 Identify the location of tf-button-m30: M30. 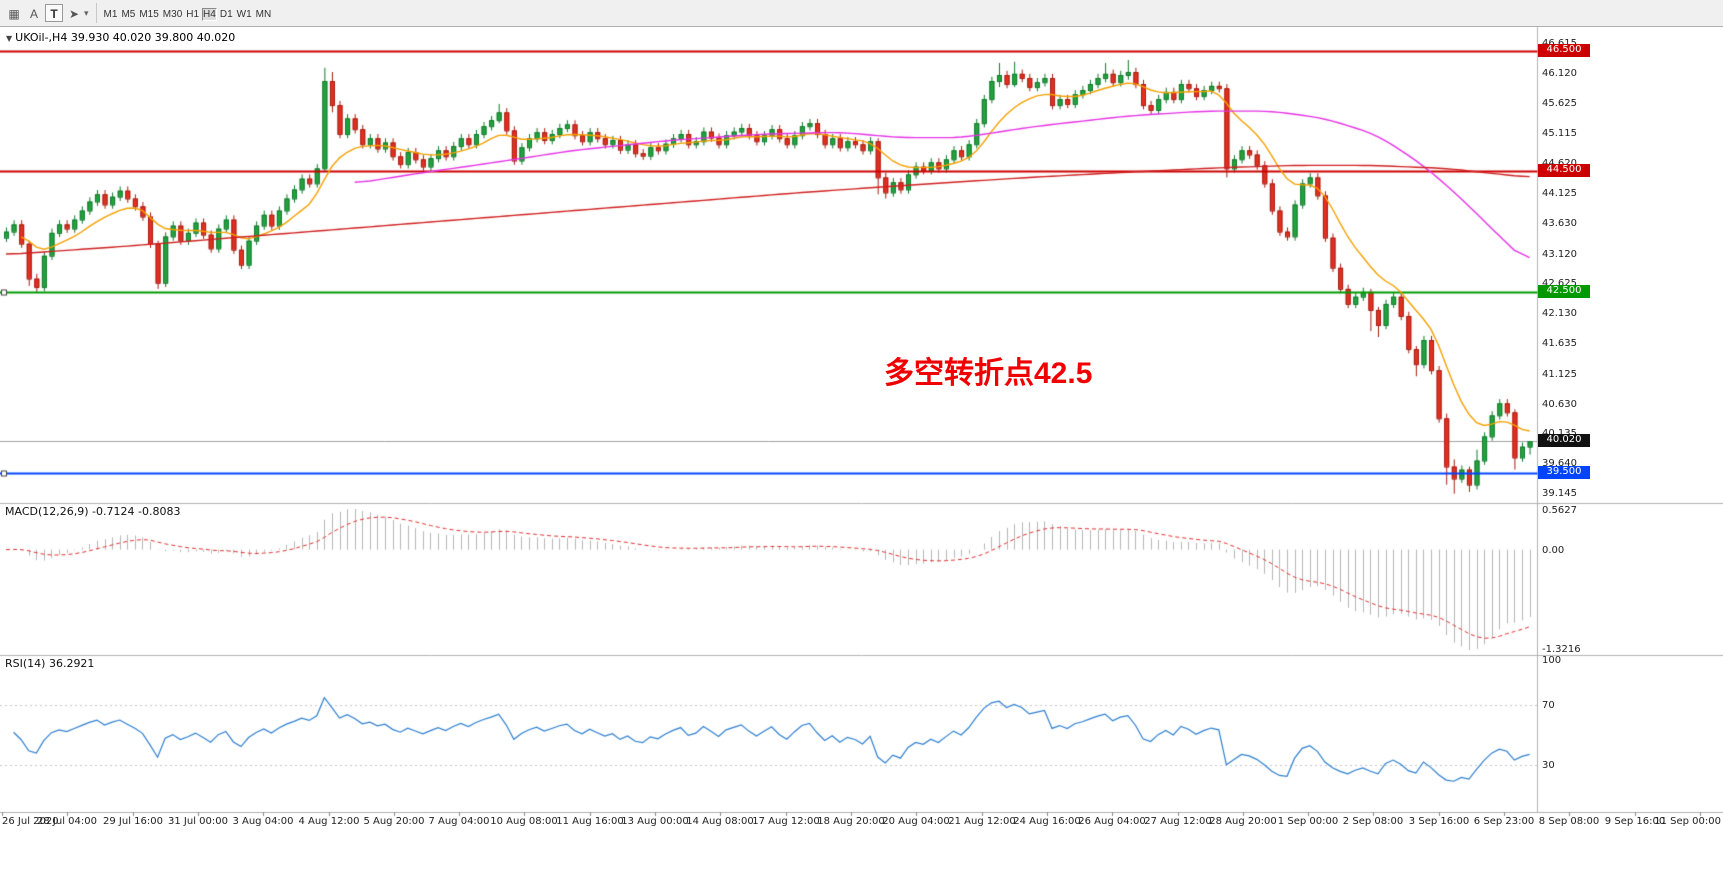
(172, 14).